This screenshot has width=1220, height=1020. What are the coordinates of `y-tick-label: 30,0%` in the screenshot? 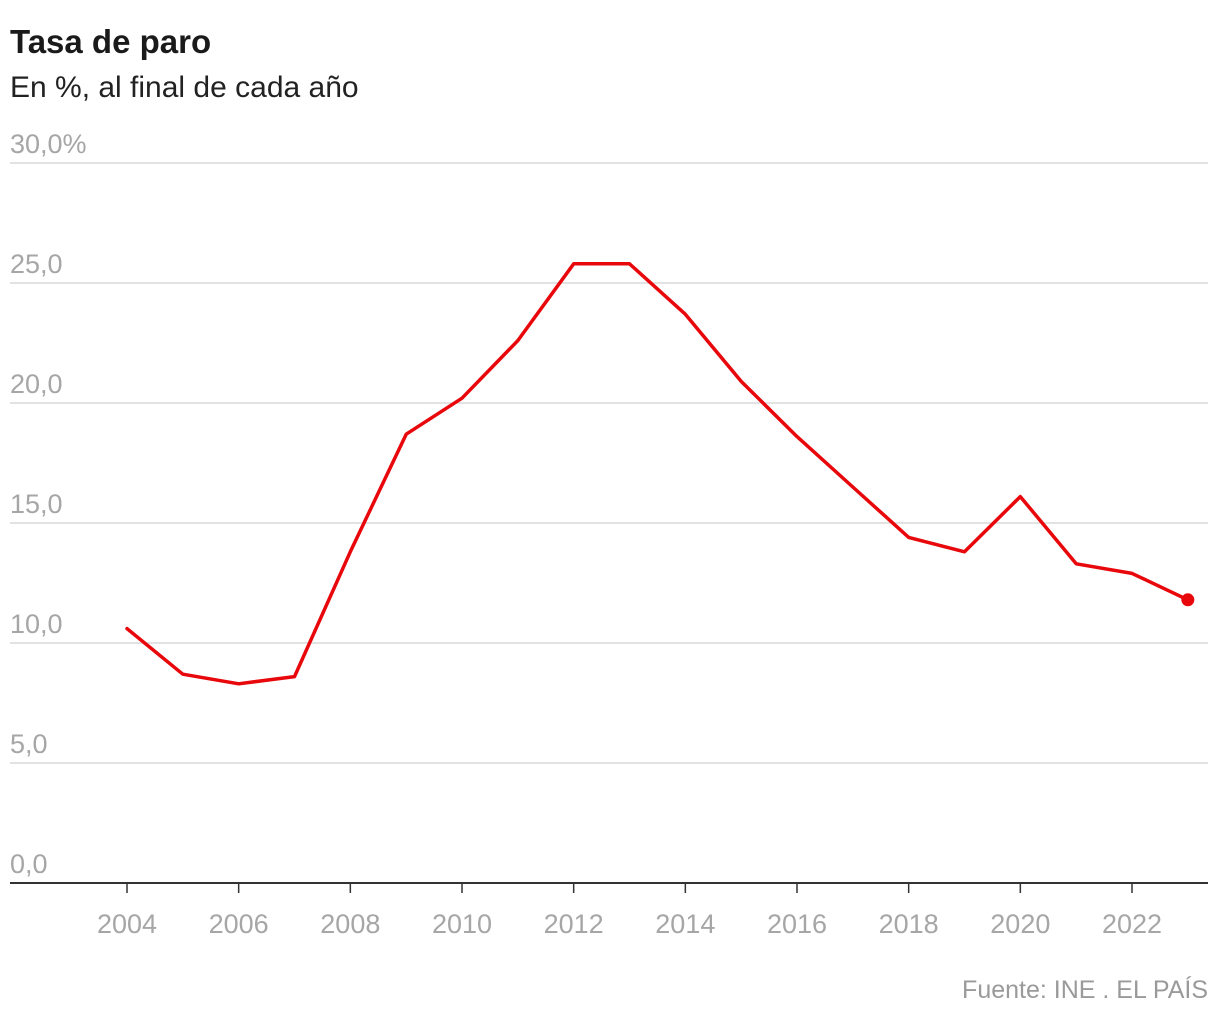 It's located at (48, 144).